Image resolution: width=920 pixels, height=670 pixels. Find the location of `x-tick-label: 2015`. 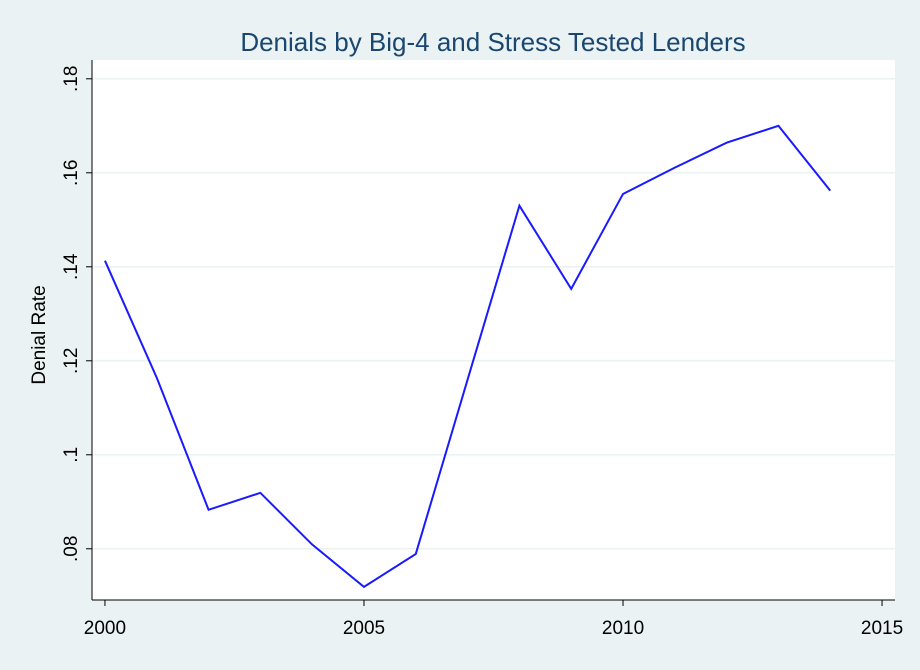

x-tick-label: 2015 is located at coordinates (882, 628).